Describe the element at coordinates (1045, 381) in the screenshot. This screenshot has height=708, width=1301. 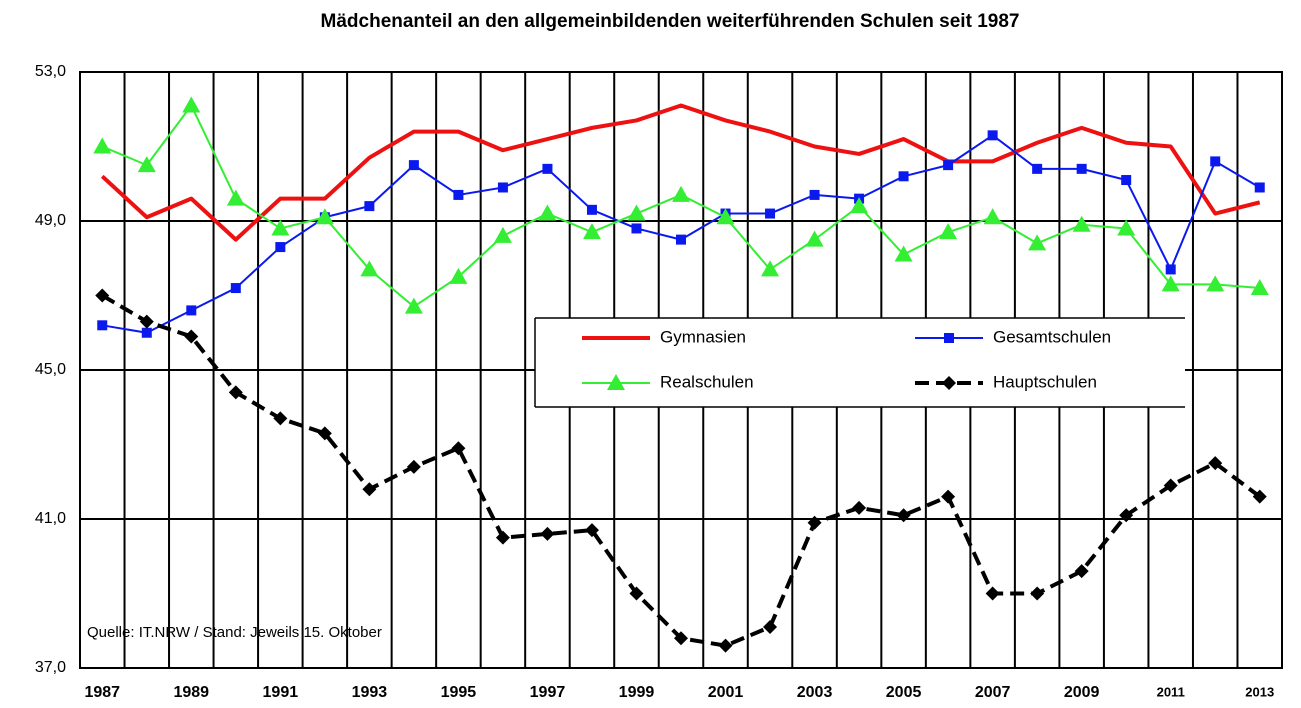
I see `legend-label: Hauptschulen` at that location.